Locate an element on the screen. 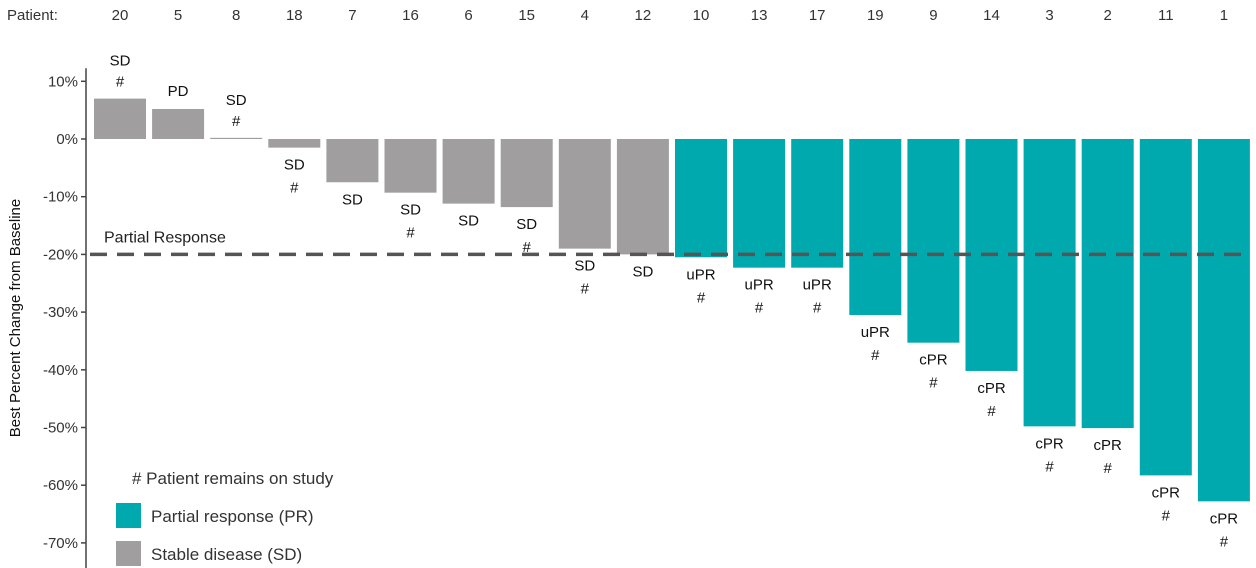  legend-note: # Patient remains on study is located at coordinates (233, 478).